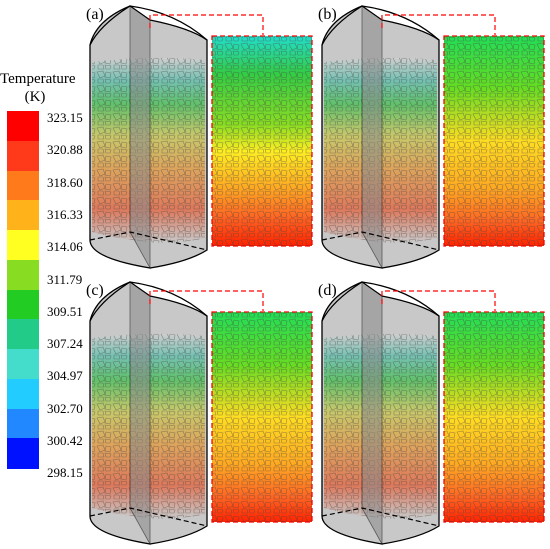  I want to click on tick-label: 304.97, so click(65, 376).